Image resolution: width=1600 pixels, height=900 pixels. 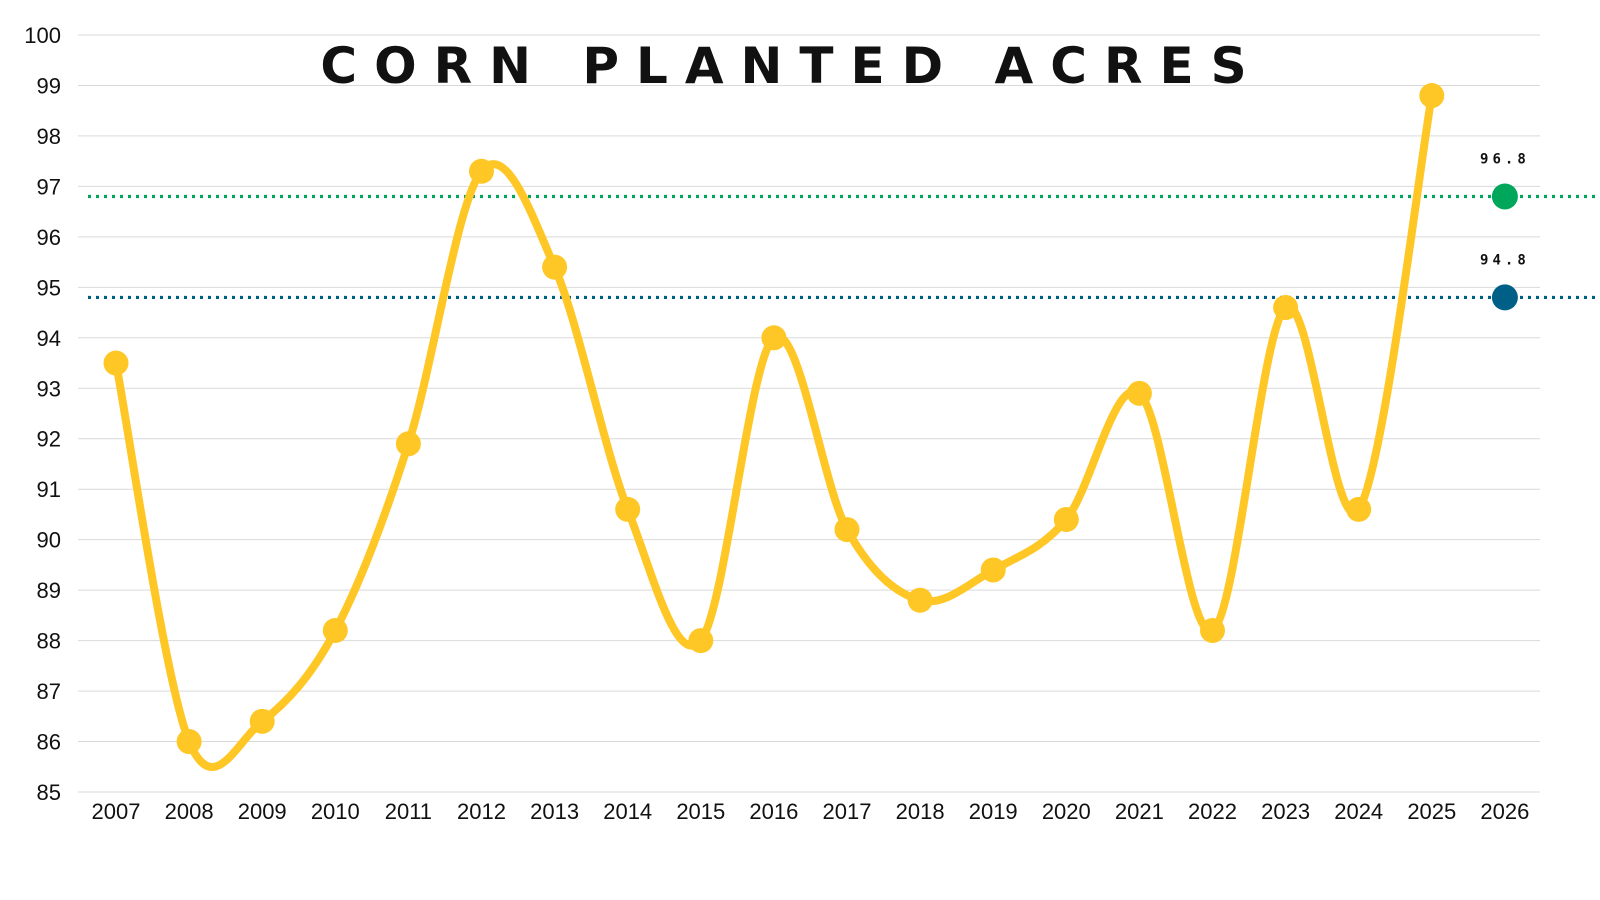 I want to click on x-tick-label-2013: 2013, so click(x=554, y=811).